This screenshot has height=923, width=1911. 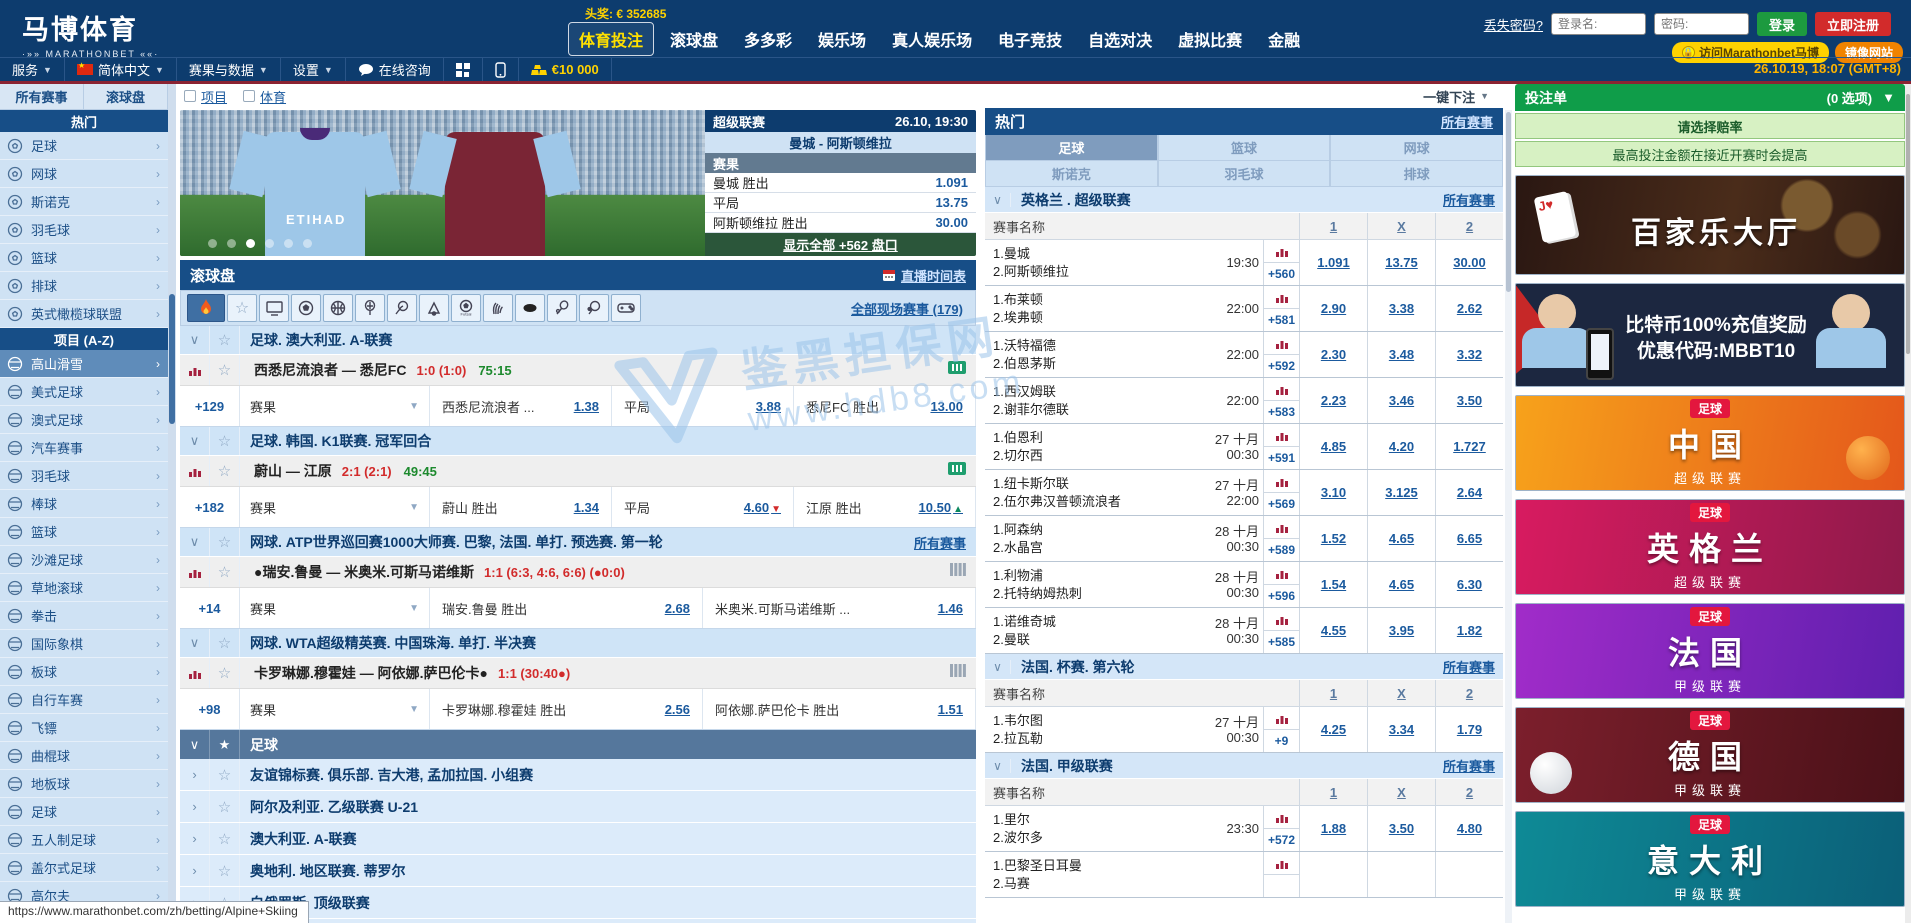 What do you see at coordinates (1710, 547) in the screenshot?
I see `promo-banner-league: 足球 英格兰 超级联赛` at bounding box center [1710, 547].